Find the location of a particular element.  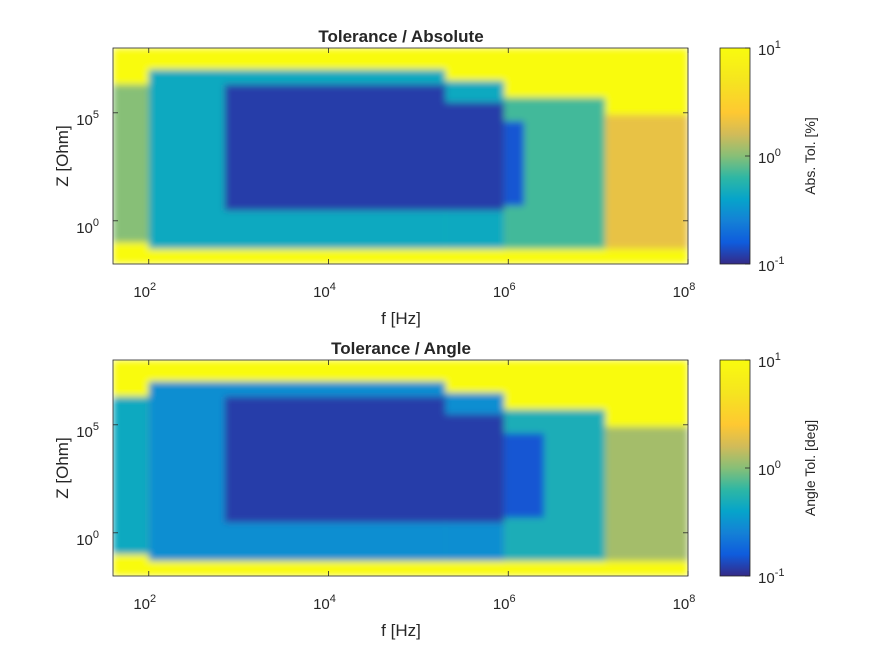

colorbar: 10⁻¹ 10⁰ 10¹ Angle Tol. [deg] is located at coordinates (768, 469).